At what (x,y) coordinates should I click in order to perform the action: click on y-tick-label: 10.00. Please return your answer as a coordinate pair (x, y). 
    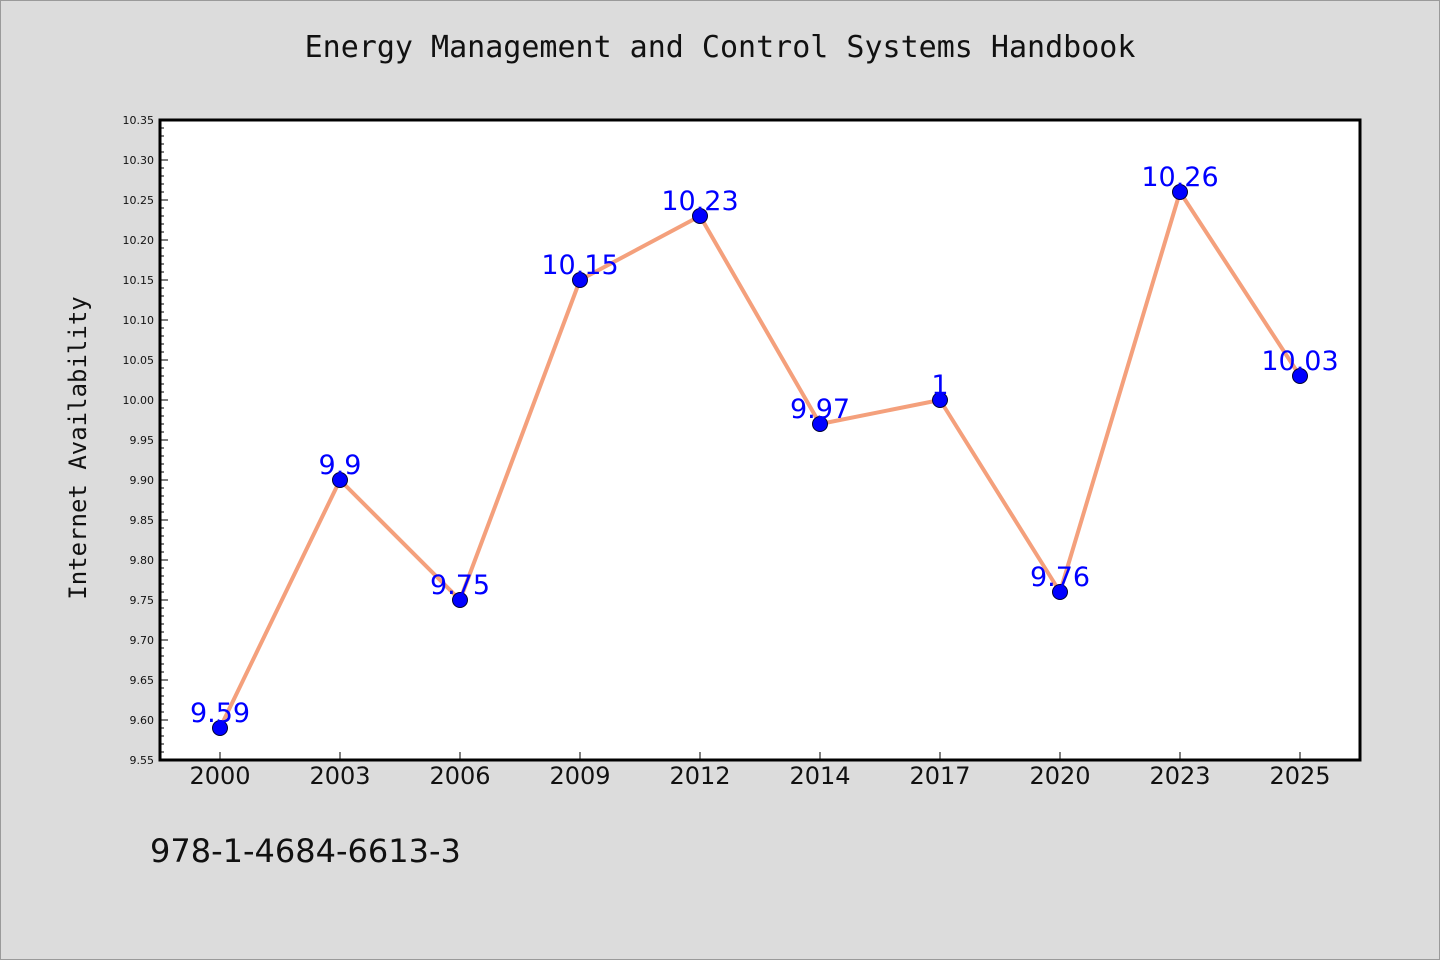
    Looking at the image, I should click on (139, 400).